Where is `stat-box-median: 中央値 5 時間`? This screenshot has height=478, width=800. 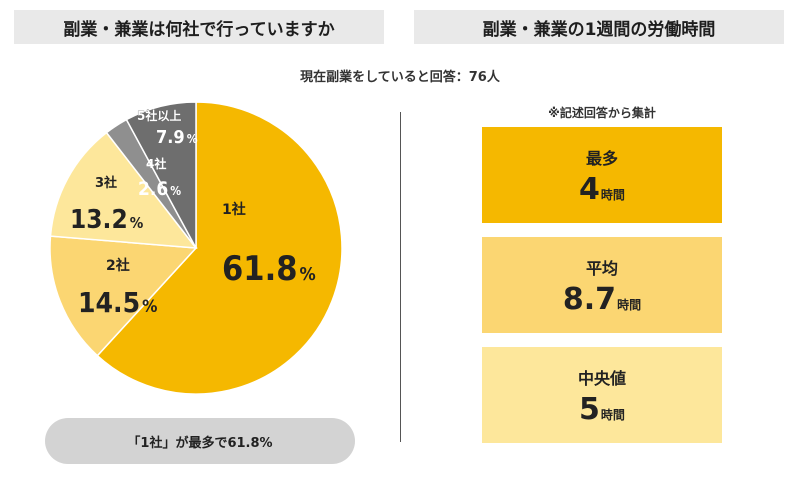
stat-box-median: 中央値 5 時間 is located at coordinates (602, 395).